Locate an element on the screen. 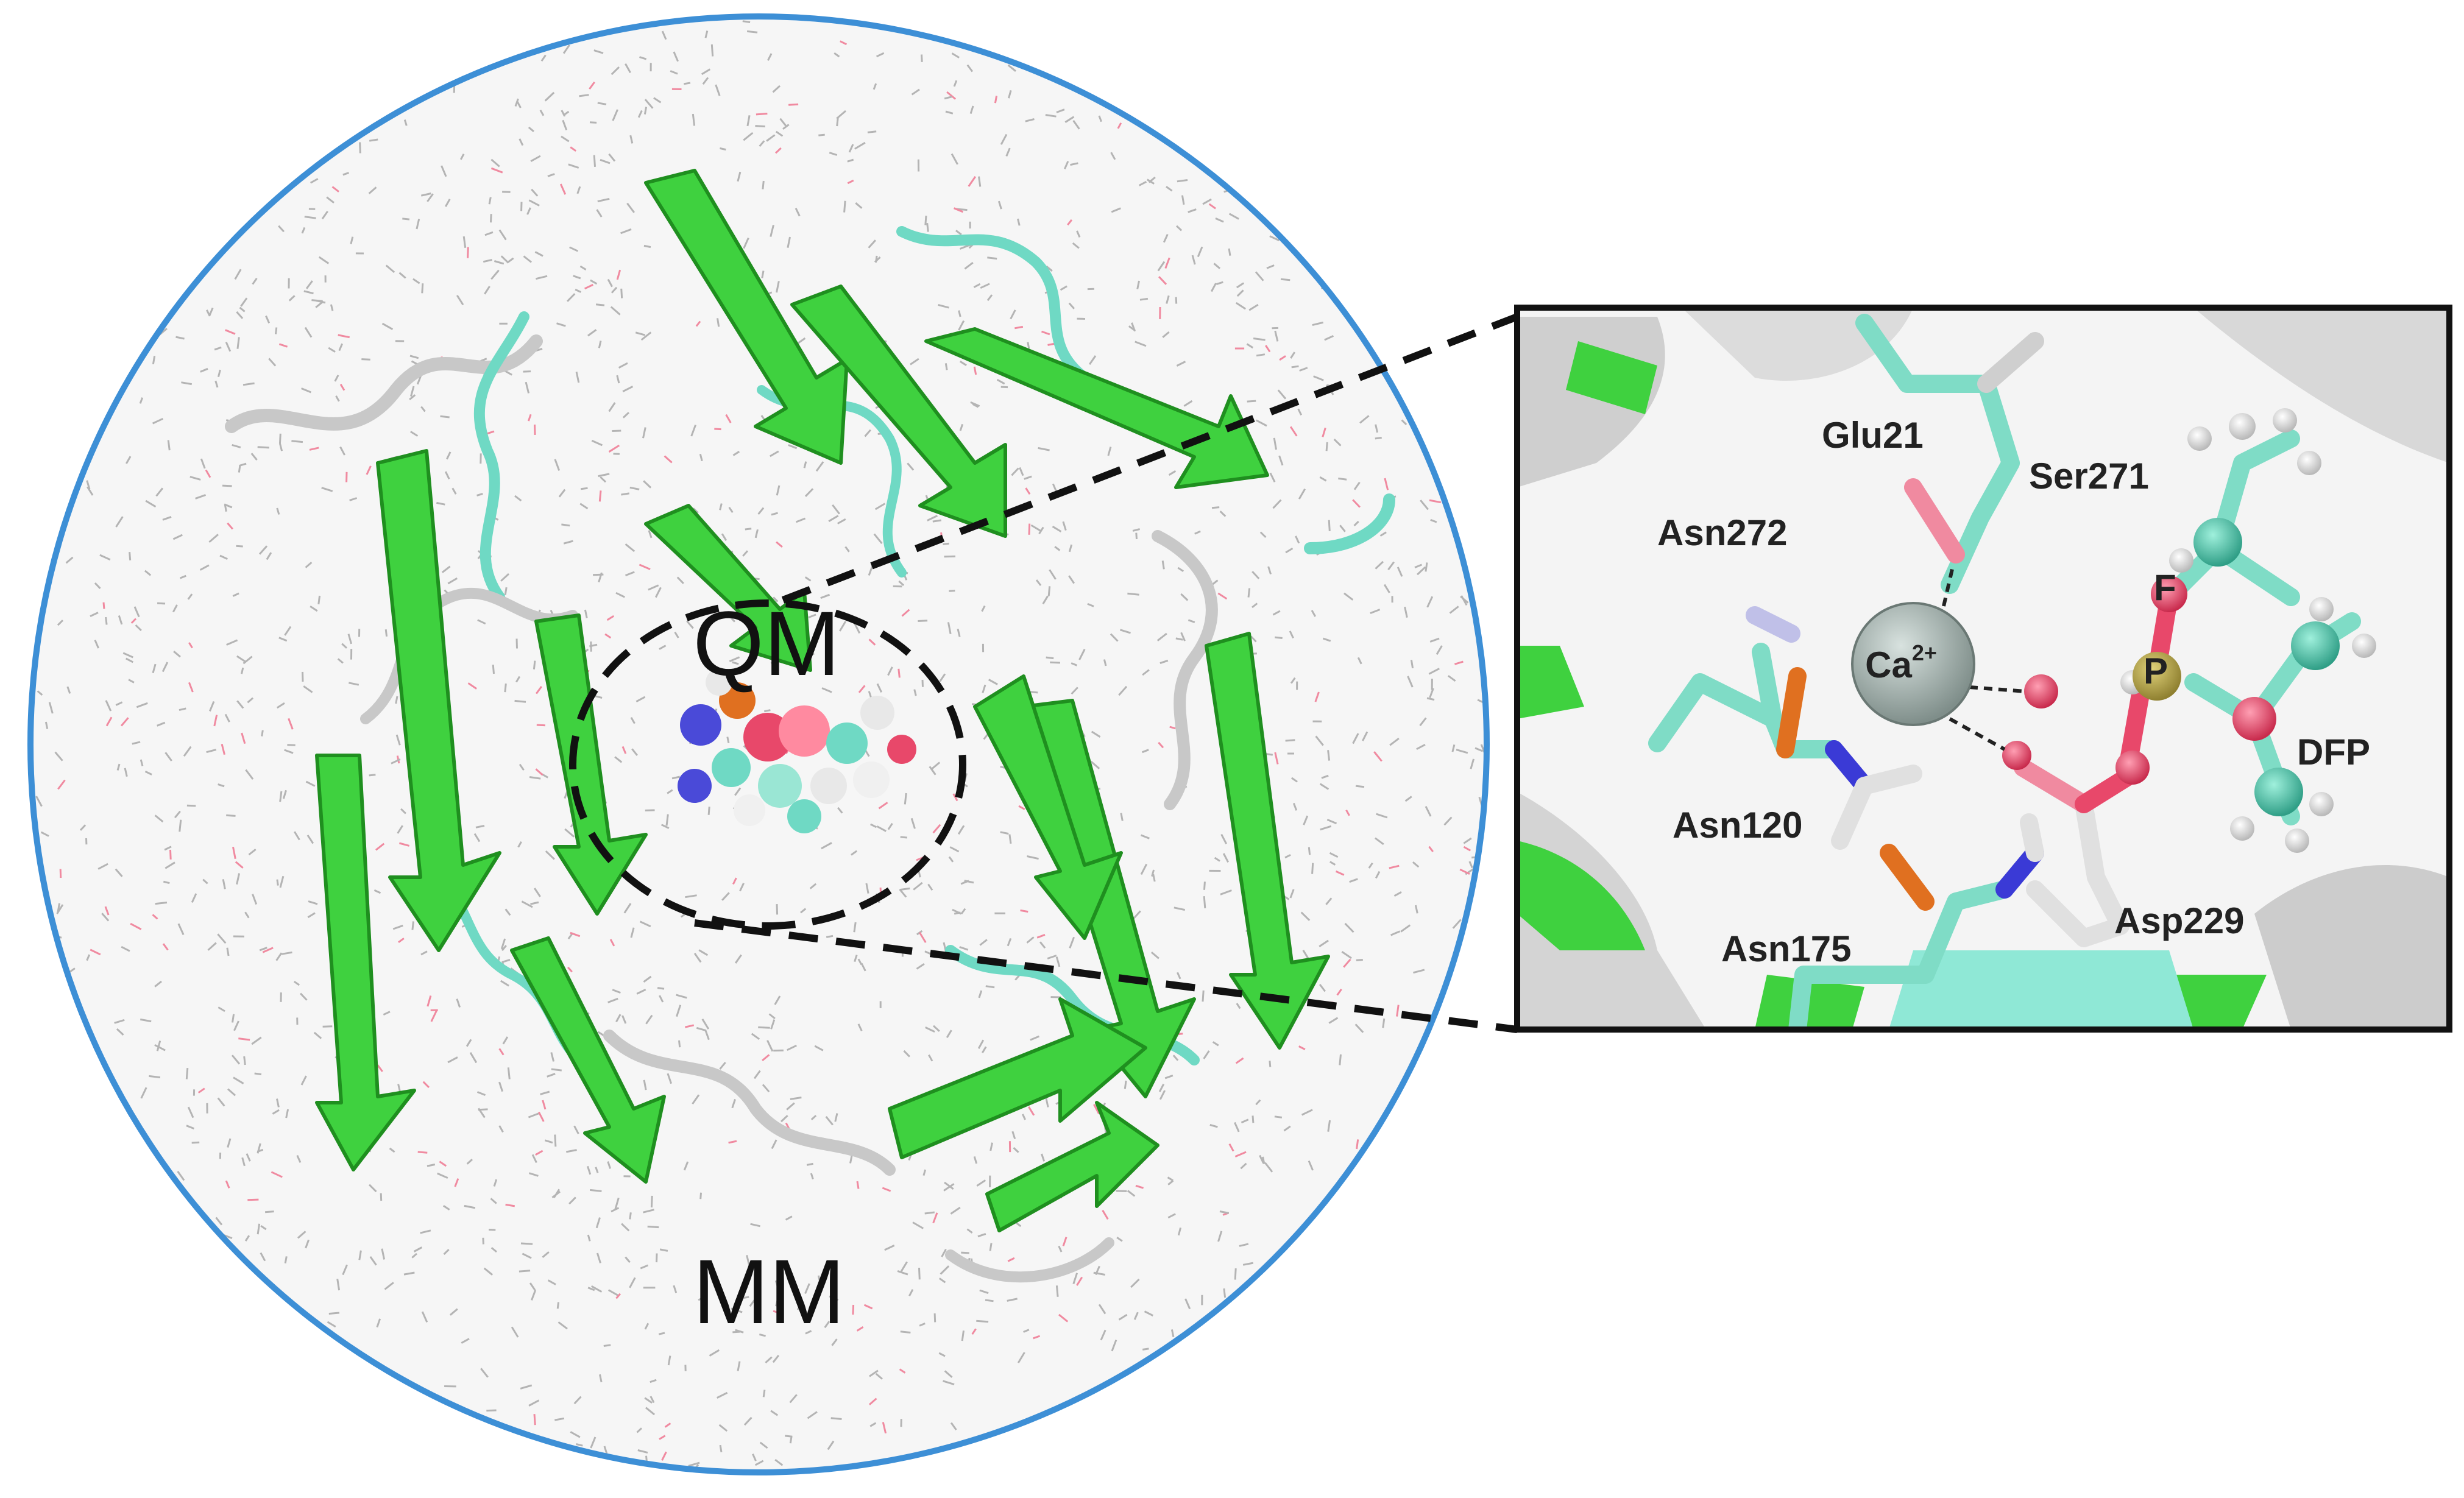  ribbon-gray is located at coordinates (2351, 947).